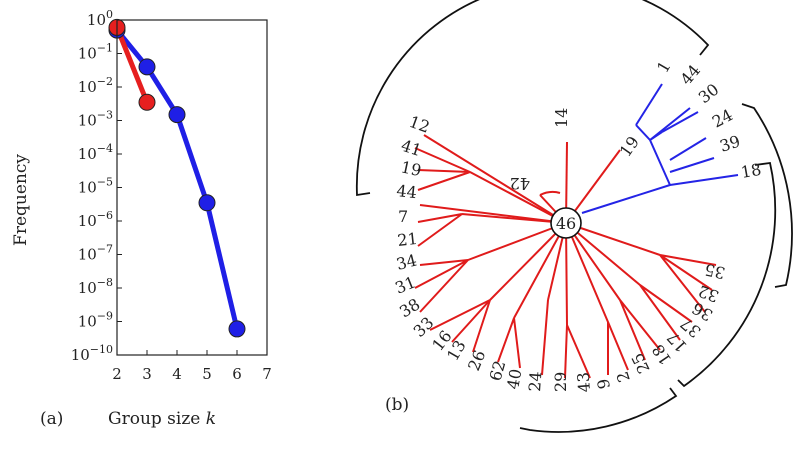 The width and height of the screenshot is (800, 450). Describe the element at coordinates (476, 361) in the screenshot. I see `leaf-label-red: 26` at that location.